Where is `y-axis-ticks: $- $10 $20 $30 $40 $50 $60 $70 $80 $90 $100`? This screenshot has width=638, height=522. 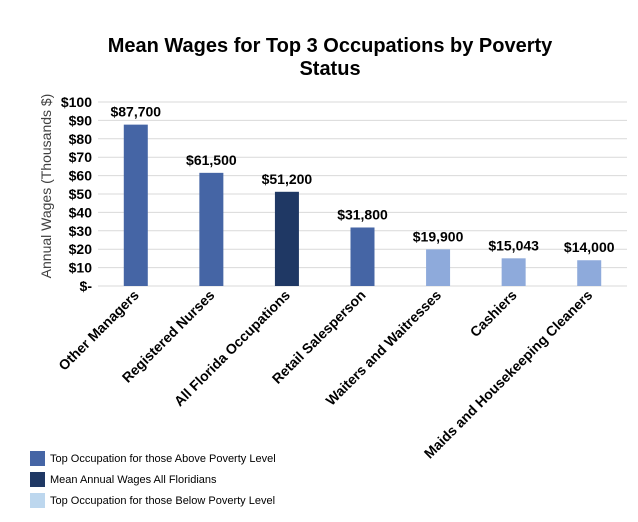
y-axis-ticks: $- $10 $20 $30 $40 $50 $60 $70 $80 $90 $100 is located at coordinates (76, 194).